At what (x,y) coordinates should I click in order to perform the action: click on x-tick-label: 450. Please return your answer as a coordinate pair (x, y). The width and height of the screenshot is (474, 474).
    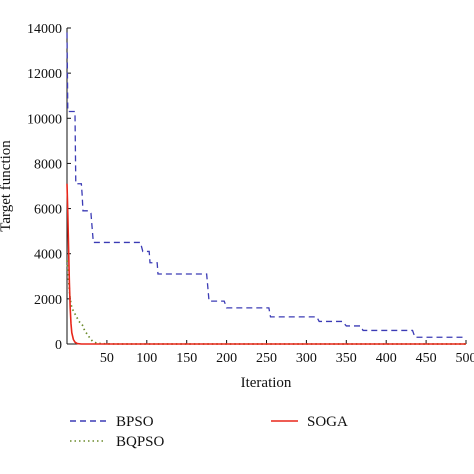
    Looking at the image, I should click on (426, 358).